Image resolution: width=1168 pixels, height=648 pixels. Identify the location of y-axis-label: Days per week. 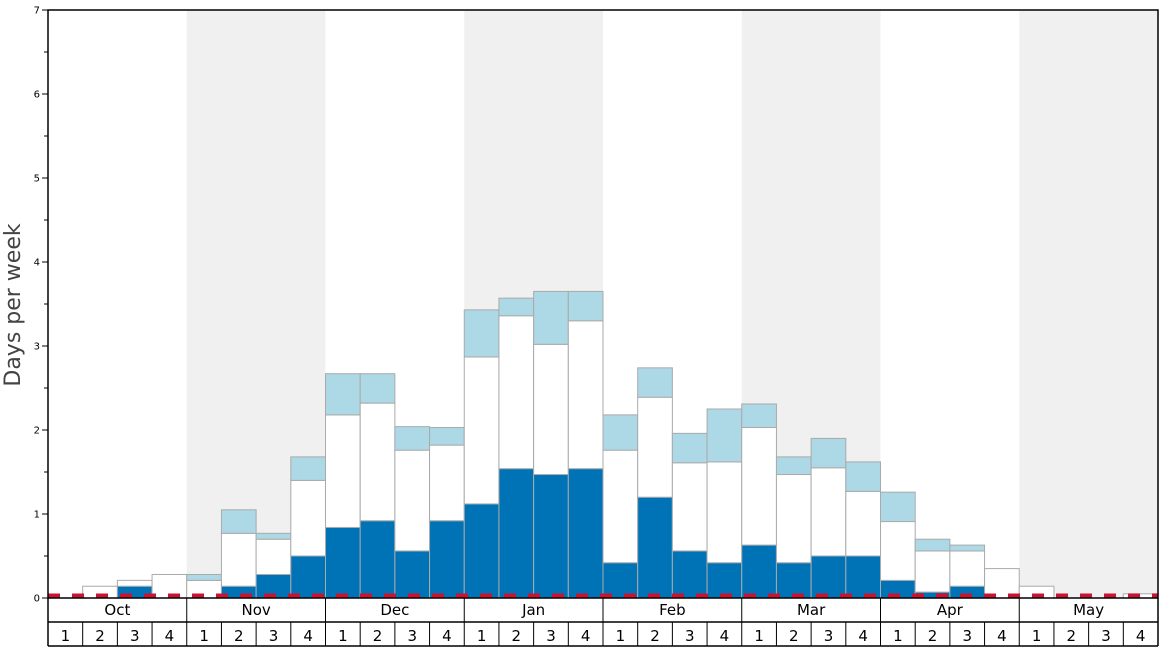
(13, 304).